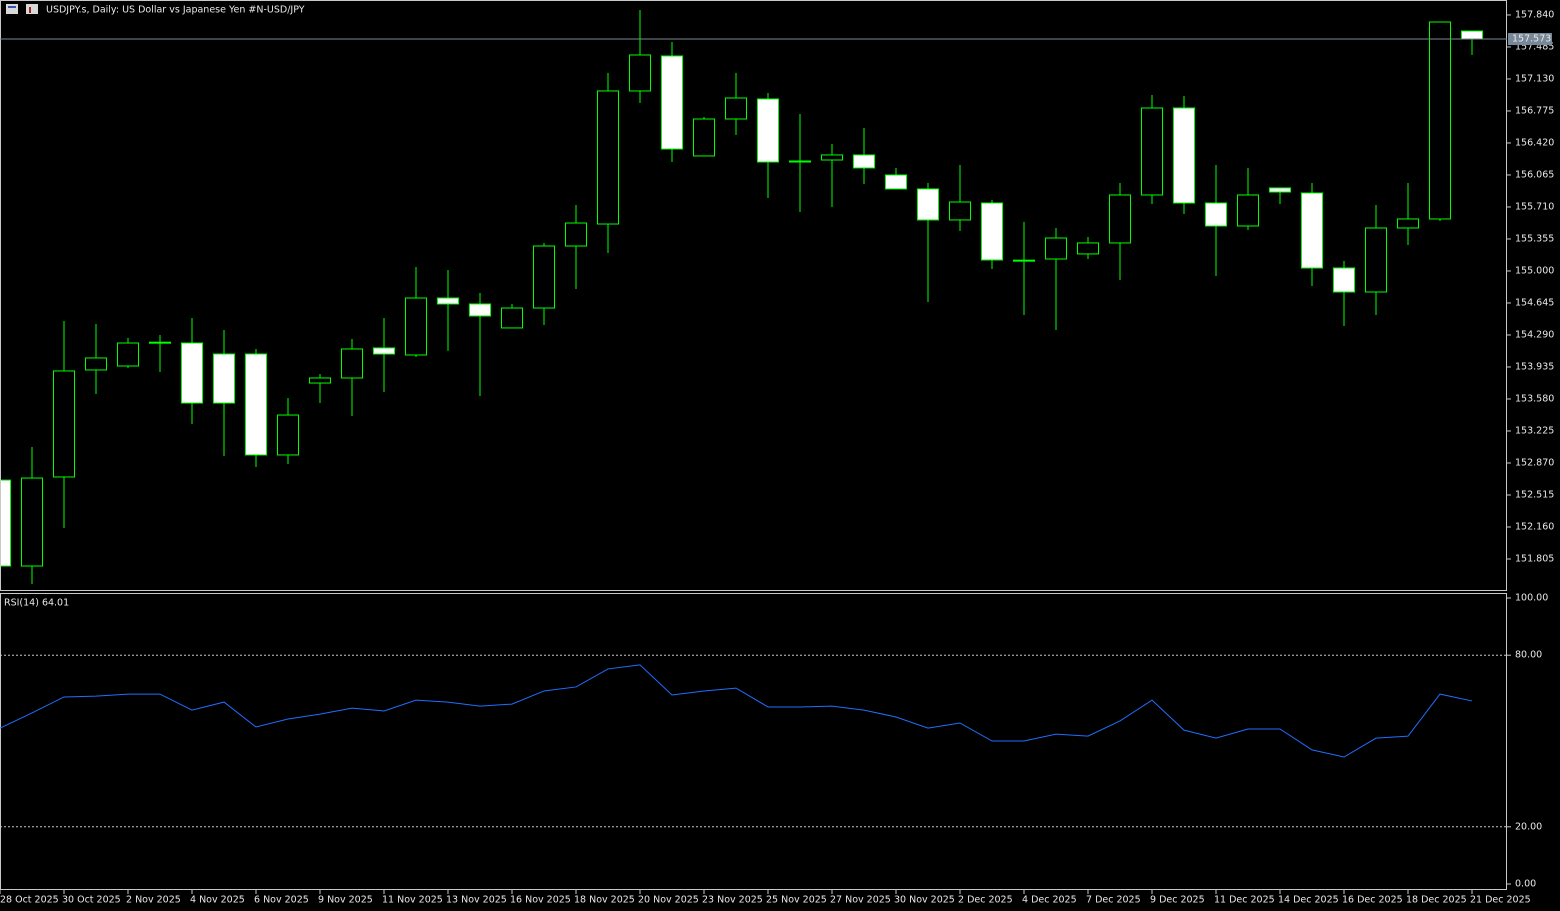 This screenshot has width=1560, height=911. I want to click on y-tick-label: 152.870, so click(1534, 462).